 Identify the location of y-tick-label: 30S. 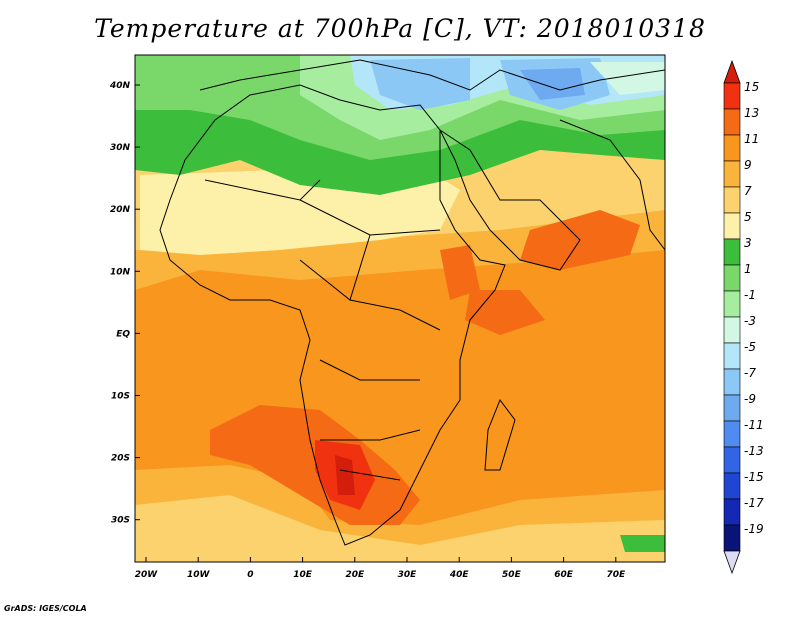
(120, 521).